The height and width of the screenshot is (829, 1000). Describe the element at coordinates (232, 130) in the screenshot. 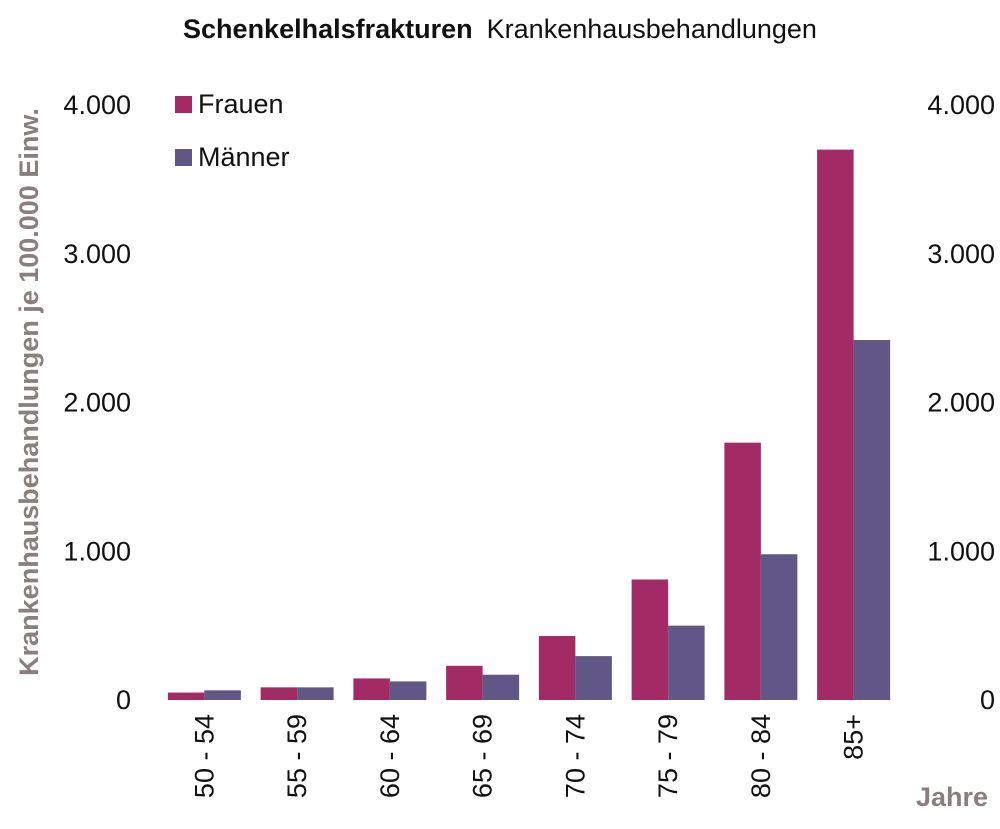

I see `legend: Frauen Männer` at that location.